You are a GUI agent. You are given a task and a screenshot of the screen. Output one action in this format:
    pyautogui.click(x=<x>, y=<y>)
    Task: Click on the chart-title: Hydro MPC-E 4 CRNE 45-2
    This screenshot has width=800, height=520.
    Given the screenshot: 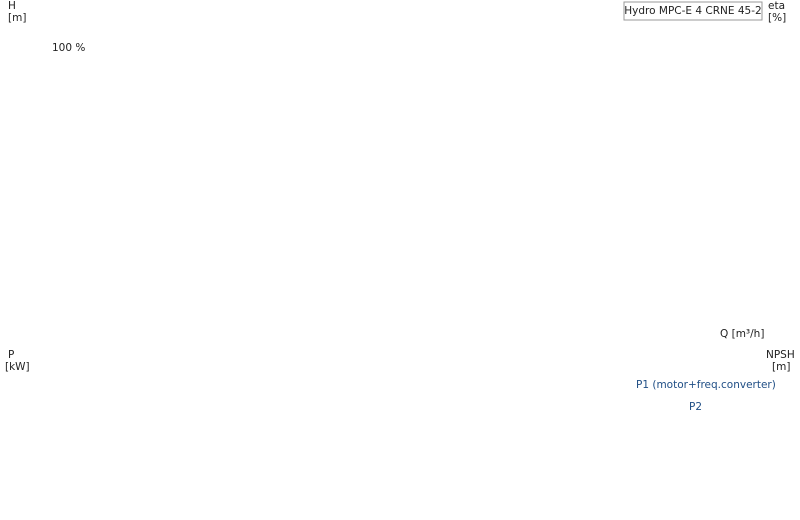 What is the action you would take?
    pyautogui.click(x=692, y=11)
    